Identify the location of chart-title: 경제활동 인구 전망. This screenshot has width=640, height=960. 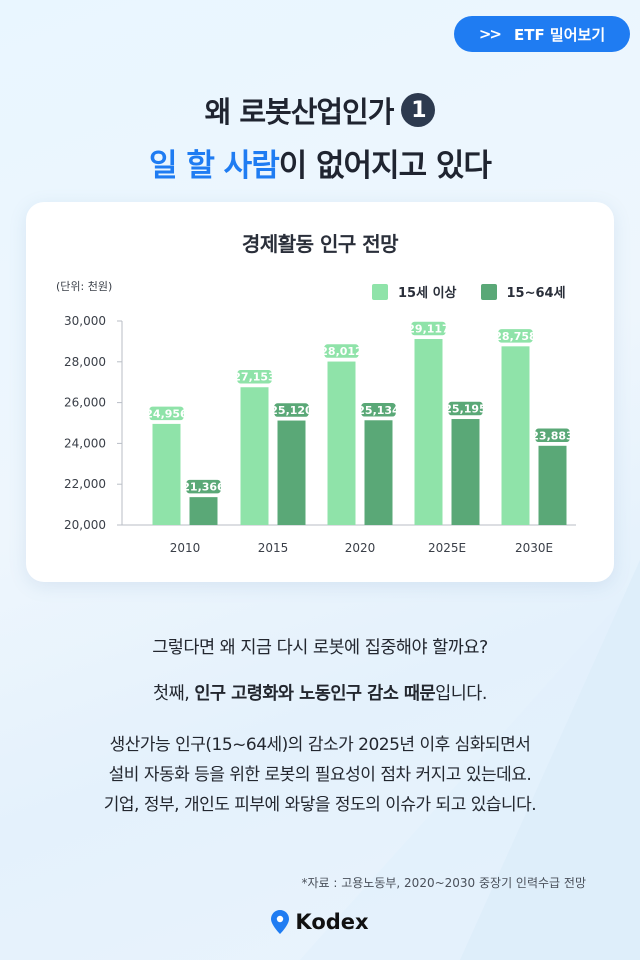
(320, 244).